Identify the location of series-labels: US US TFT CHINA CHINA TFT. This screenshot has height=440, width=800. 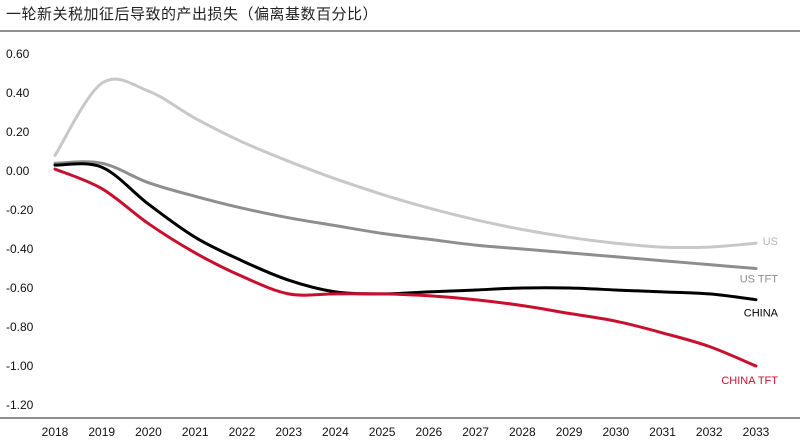
(749, 311).